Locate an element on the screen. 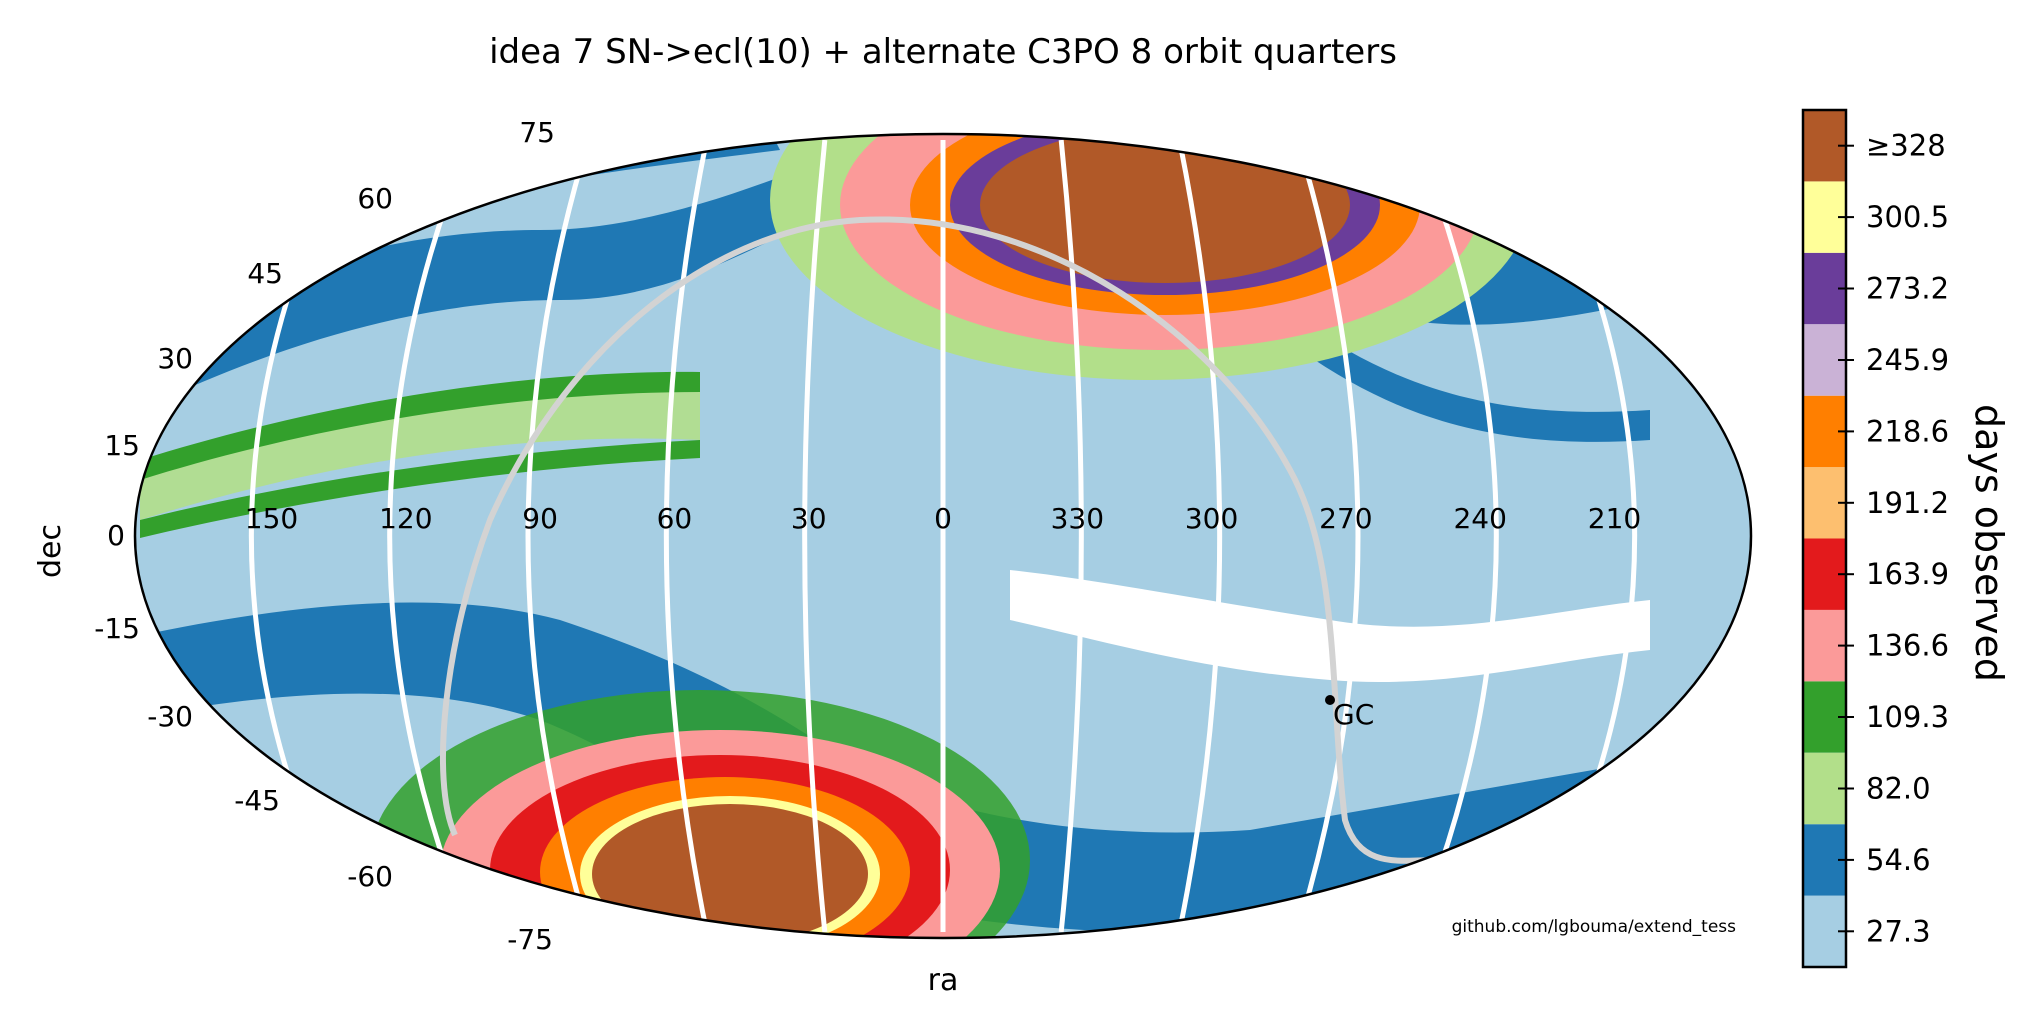 The image size is (2037, 1031). y-tick-label: 45 is located at coordinates (265, 273).